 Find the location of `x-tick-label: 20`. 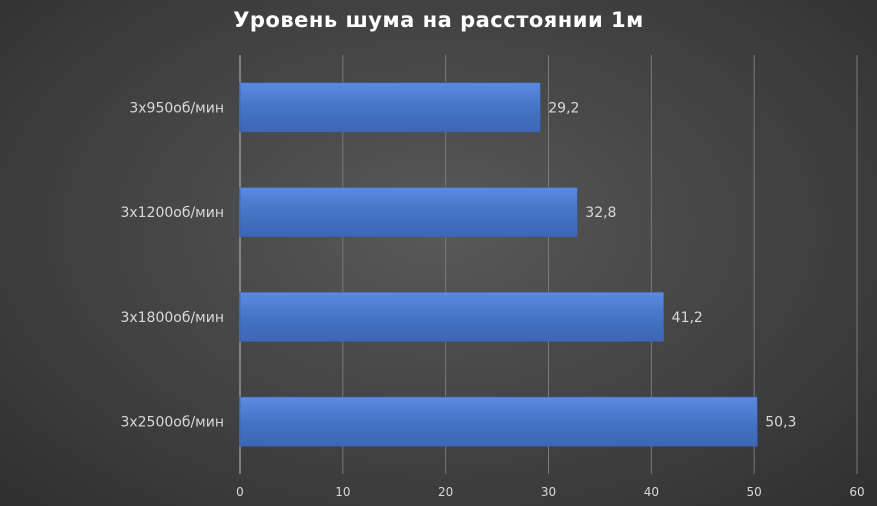

x-tick-label: 20 is located at coordinates (445, 492).